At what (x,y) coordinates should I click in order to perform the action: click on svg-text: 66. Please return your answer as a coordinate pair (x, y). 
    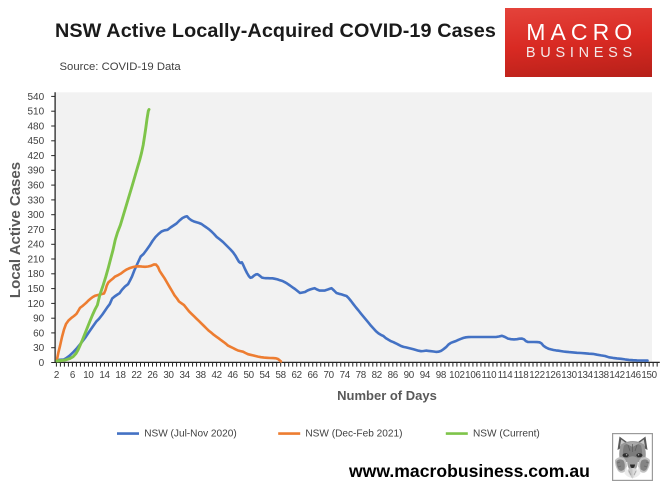
    Looking at the image, I should click on (313, 375).